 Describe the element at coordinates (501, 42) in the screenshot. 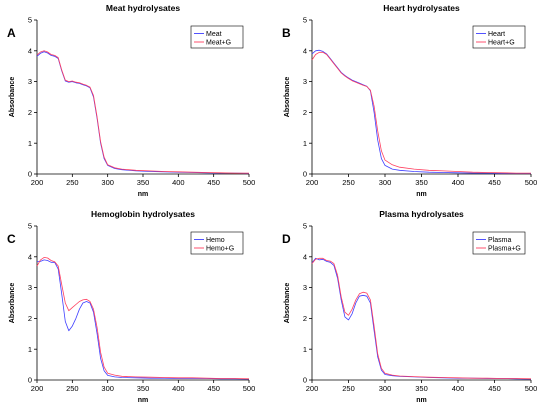

I see `legend-label: Heart+G` at that location.